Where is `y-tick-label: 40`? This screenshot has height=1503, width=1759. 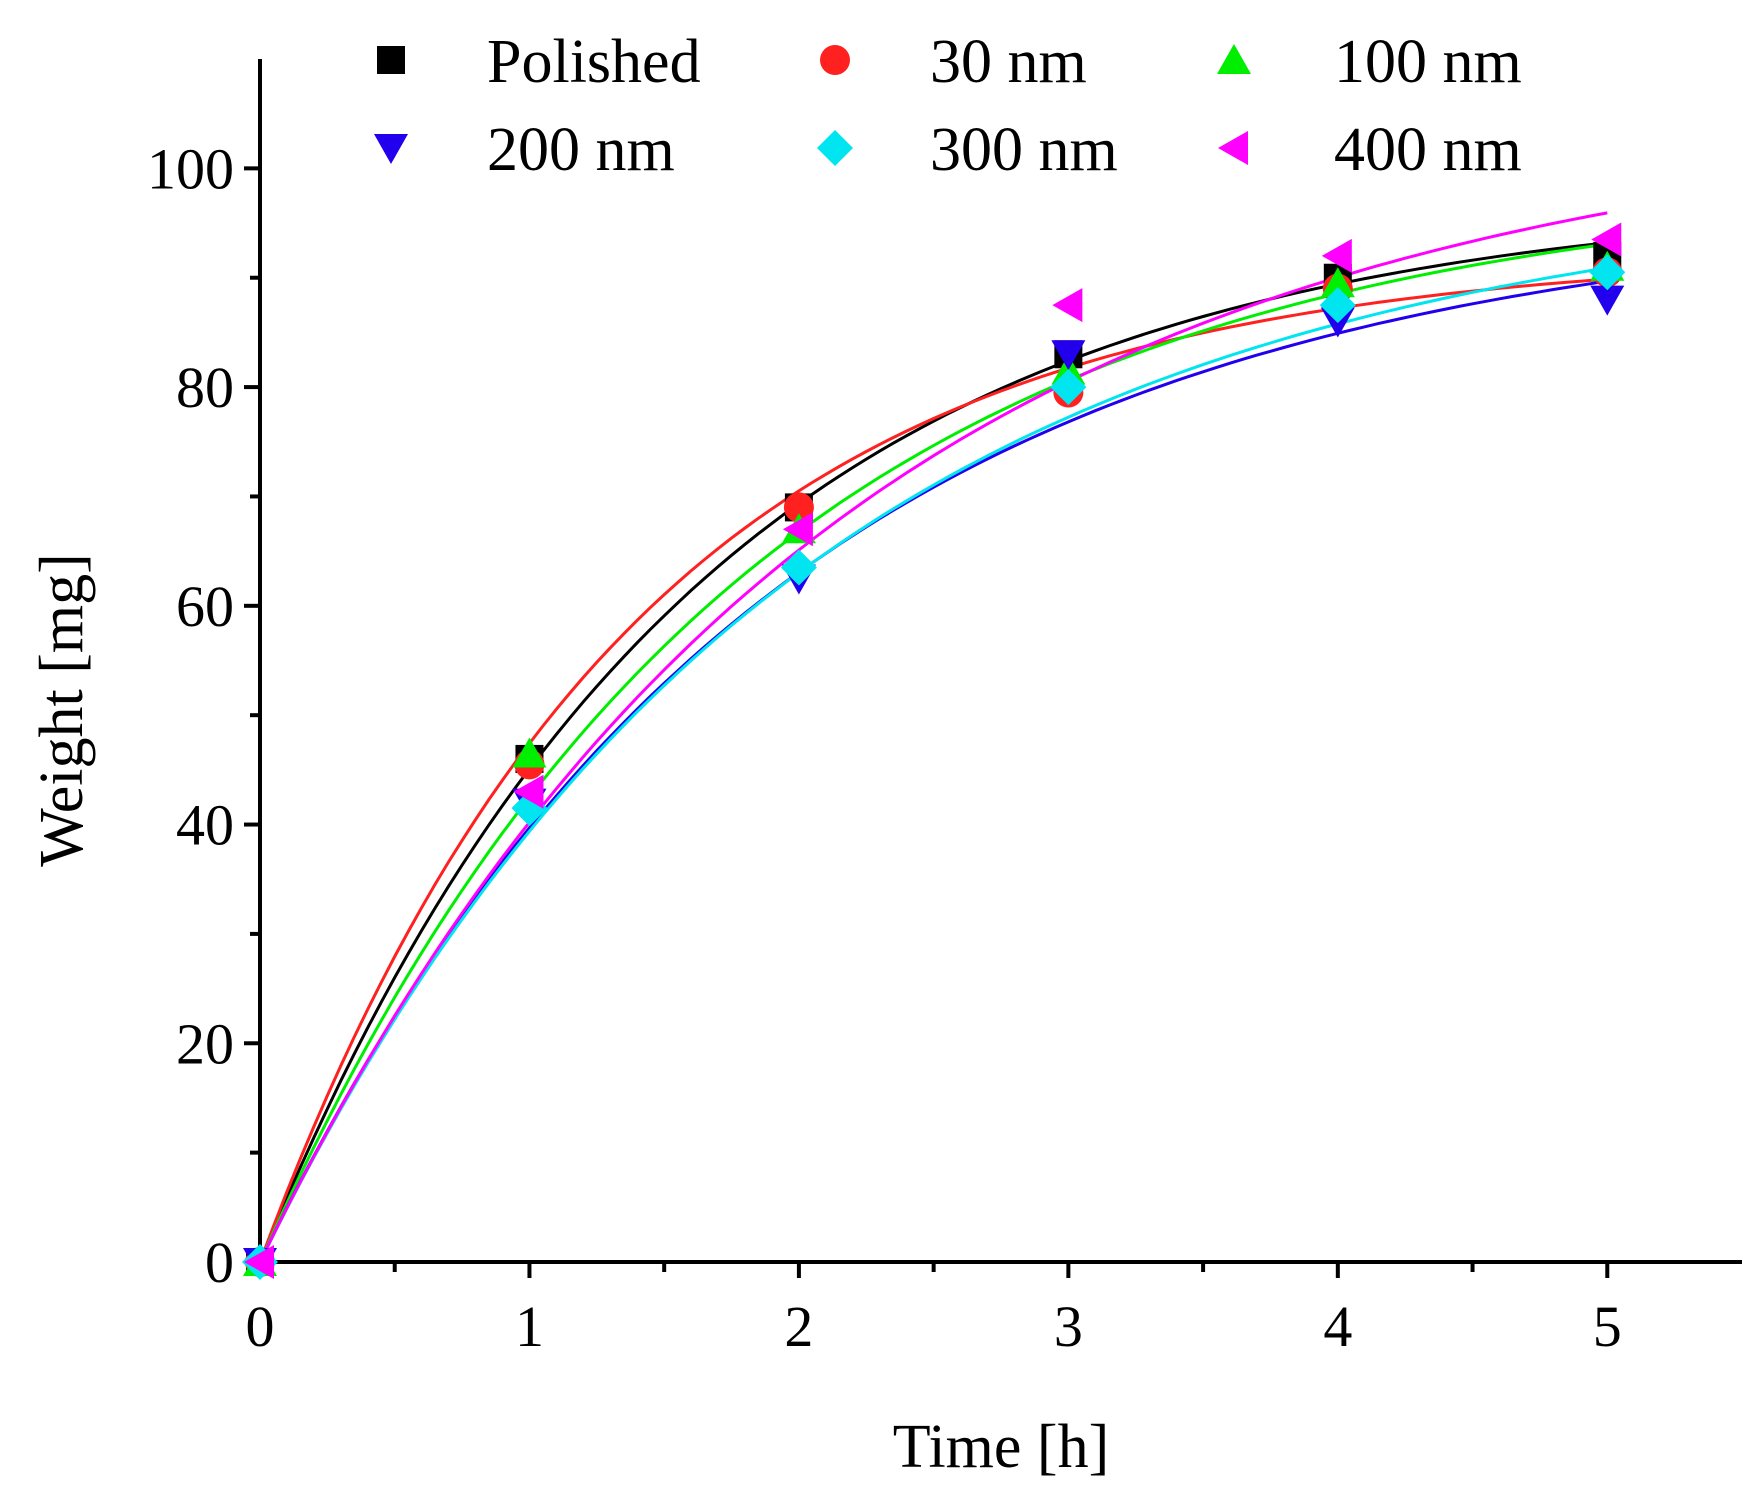 y-tick-label: 40 is located at coordinates (205, 825).